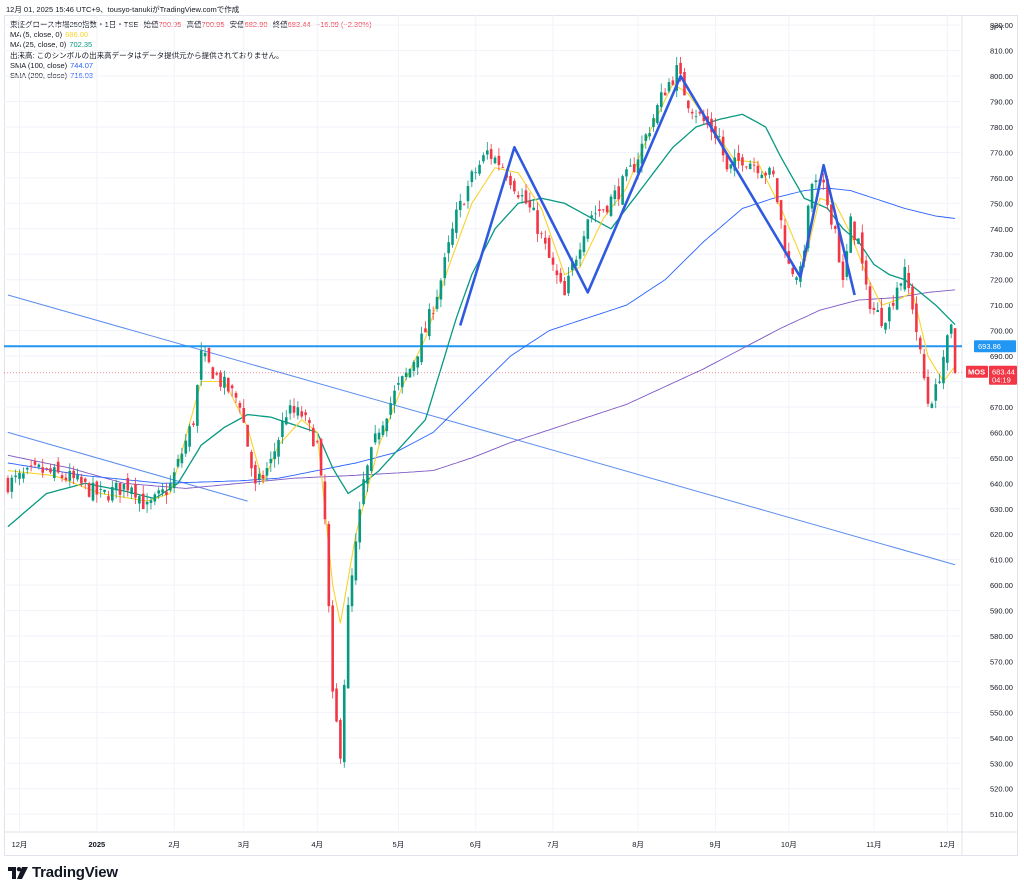 The width and height of the screenshot is (1024, 891). What do you see at coordinates (191, 35) in the screenshot?
I see `indicator-ma5: MA (5, close, 0) 686.00` at bounding box center [191, 35].